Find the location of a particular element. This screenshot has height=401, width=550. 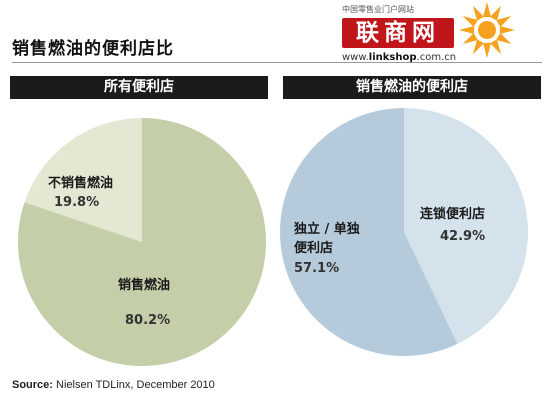

source-note: Source: Nielsen TDLinx, December 2010 is located at coordinates (113, 385).